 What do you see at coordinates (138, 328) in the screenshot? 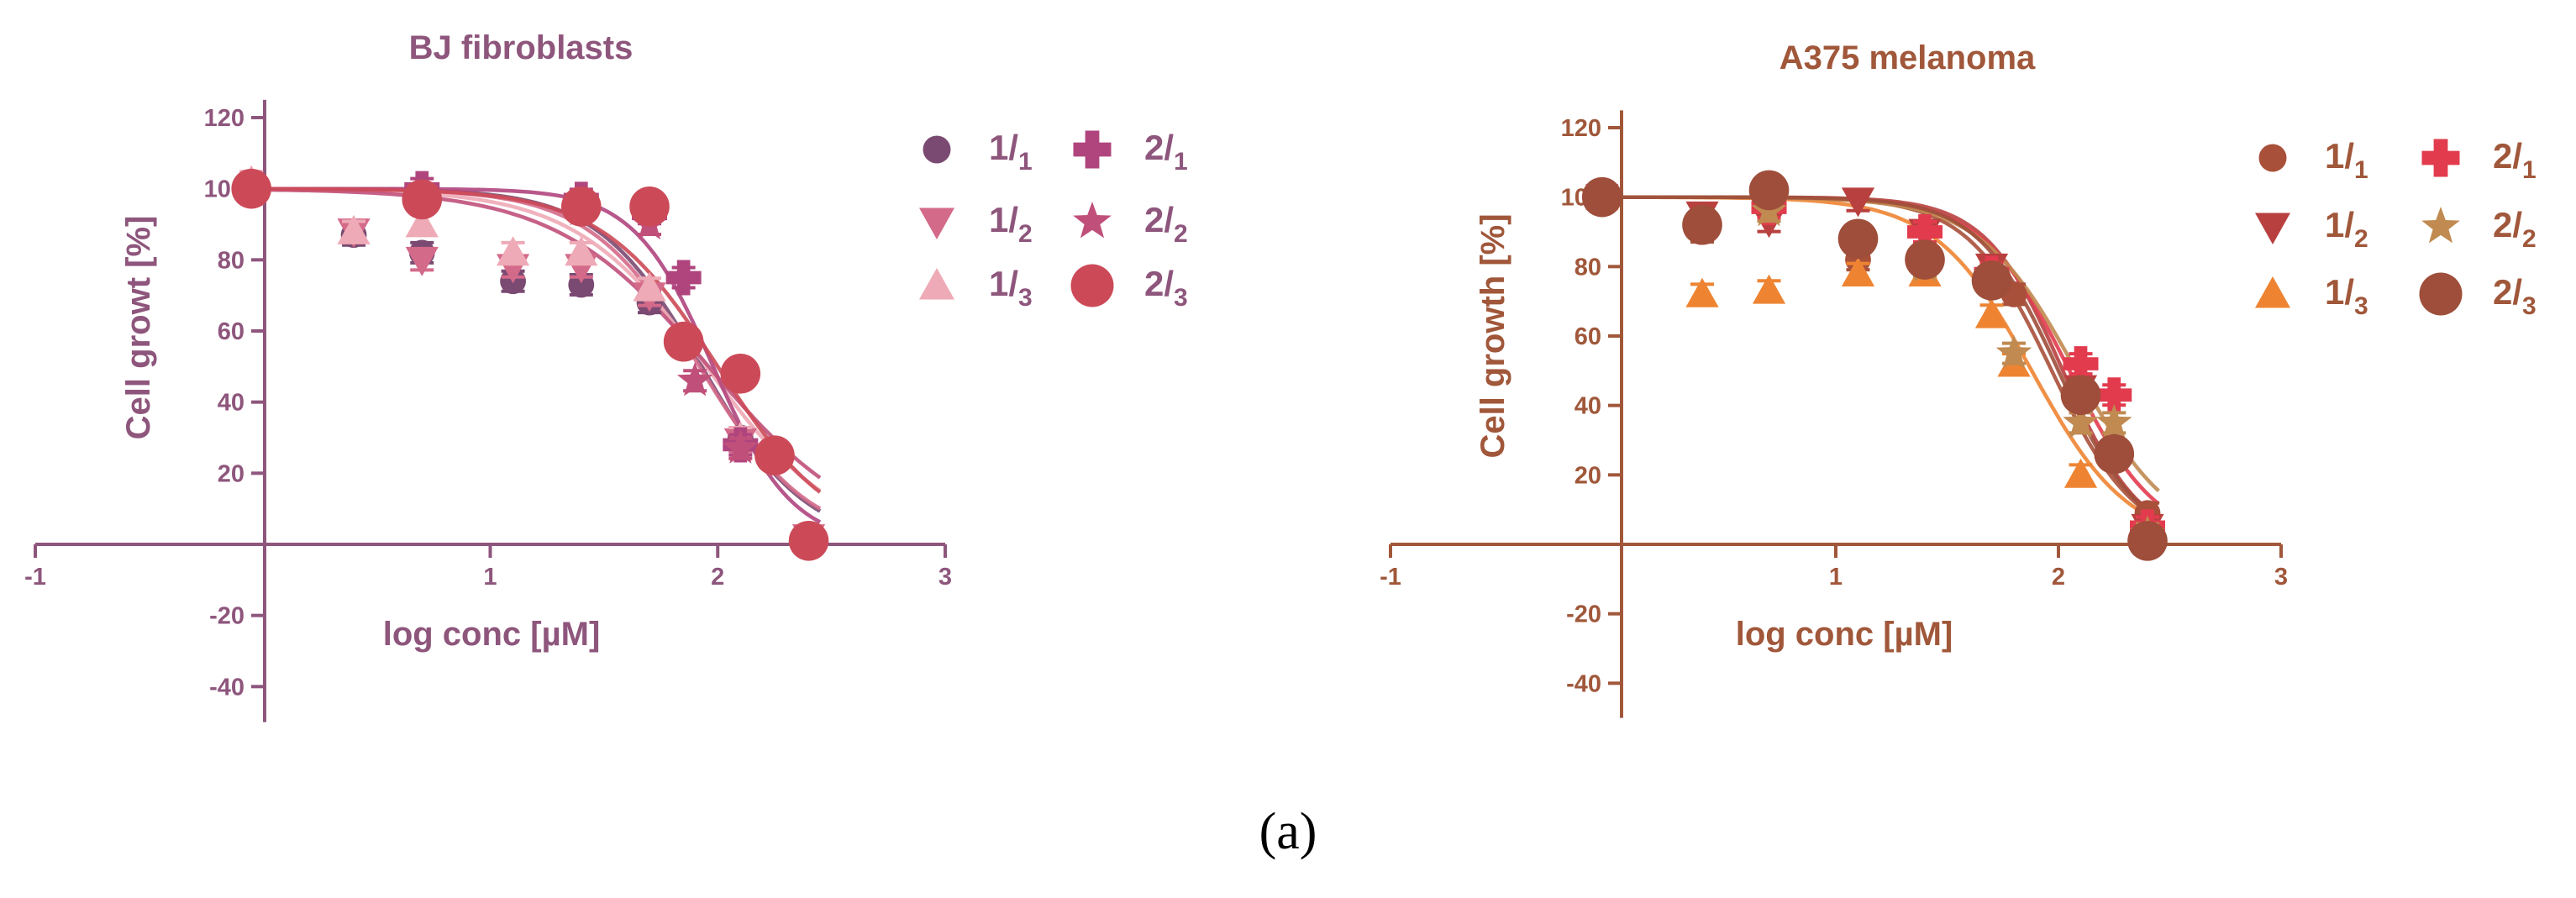
I see `y-axis-label: Cell growt [%]` at bounding box center [138, 328].